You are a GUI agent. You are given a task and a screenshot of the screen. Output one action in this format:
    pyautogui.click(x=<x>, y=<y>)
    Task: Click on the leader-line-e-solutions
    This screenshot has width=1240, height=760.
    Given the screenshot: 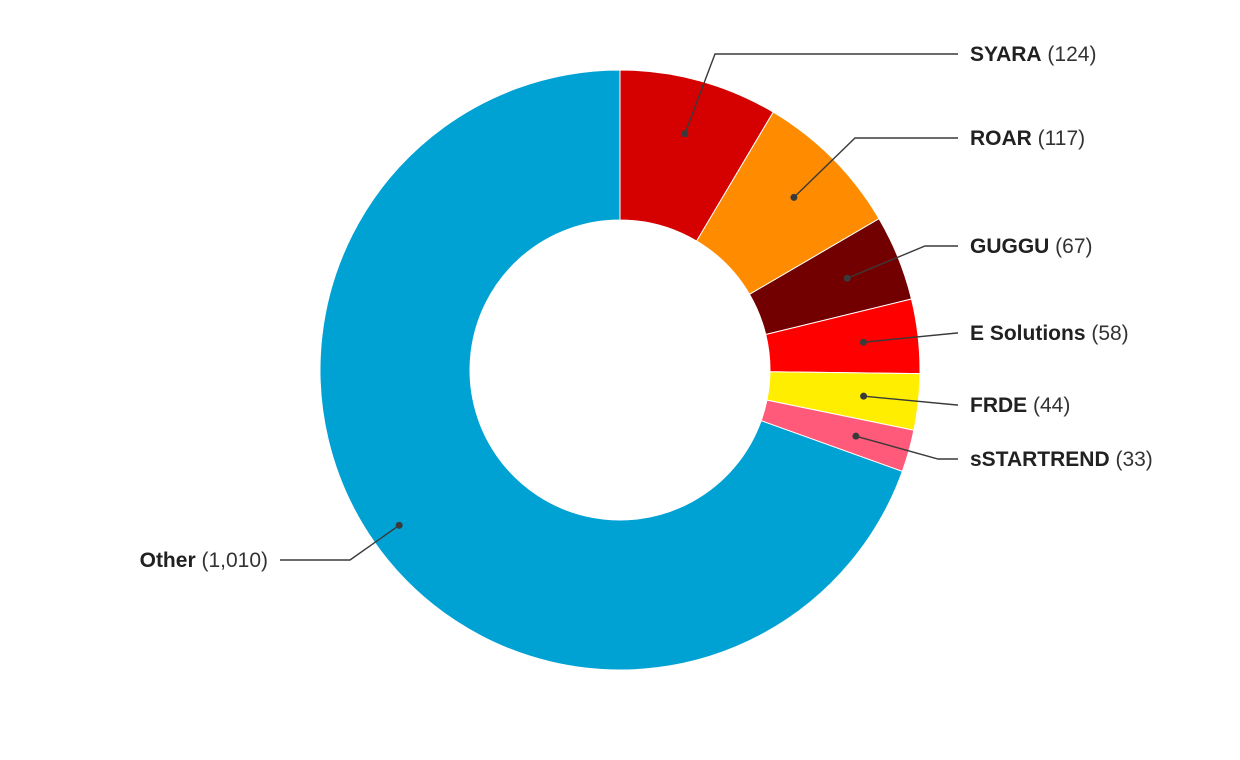 What is the action you would take?
    pyautogui.click(x=910, y=337)
    